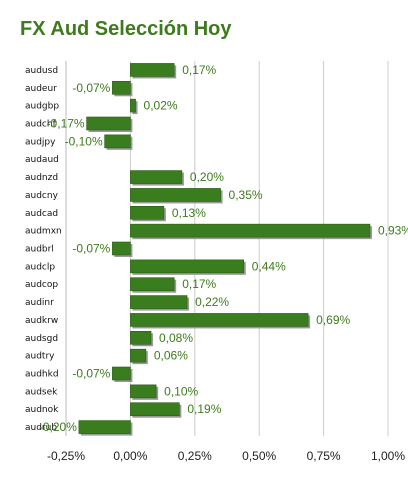 The width and height of the screenshot is (408, 480). I want to click on value-label: 0,22%, so click(212, 302).